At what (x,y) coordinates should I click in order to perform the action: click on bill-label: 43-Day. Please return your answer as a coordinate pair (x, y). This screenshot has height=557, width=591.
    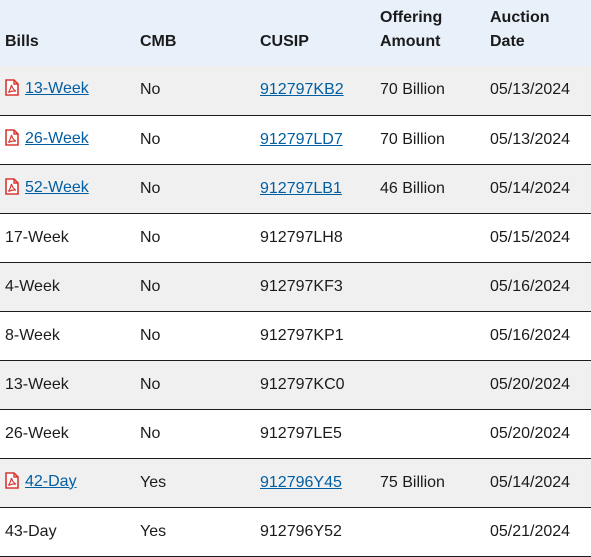
    Looking at the image, I should click on (31, 531).